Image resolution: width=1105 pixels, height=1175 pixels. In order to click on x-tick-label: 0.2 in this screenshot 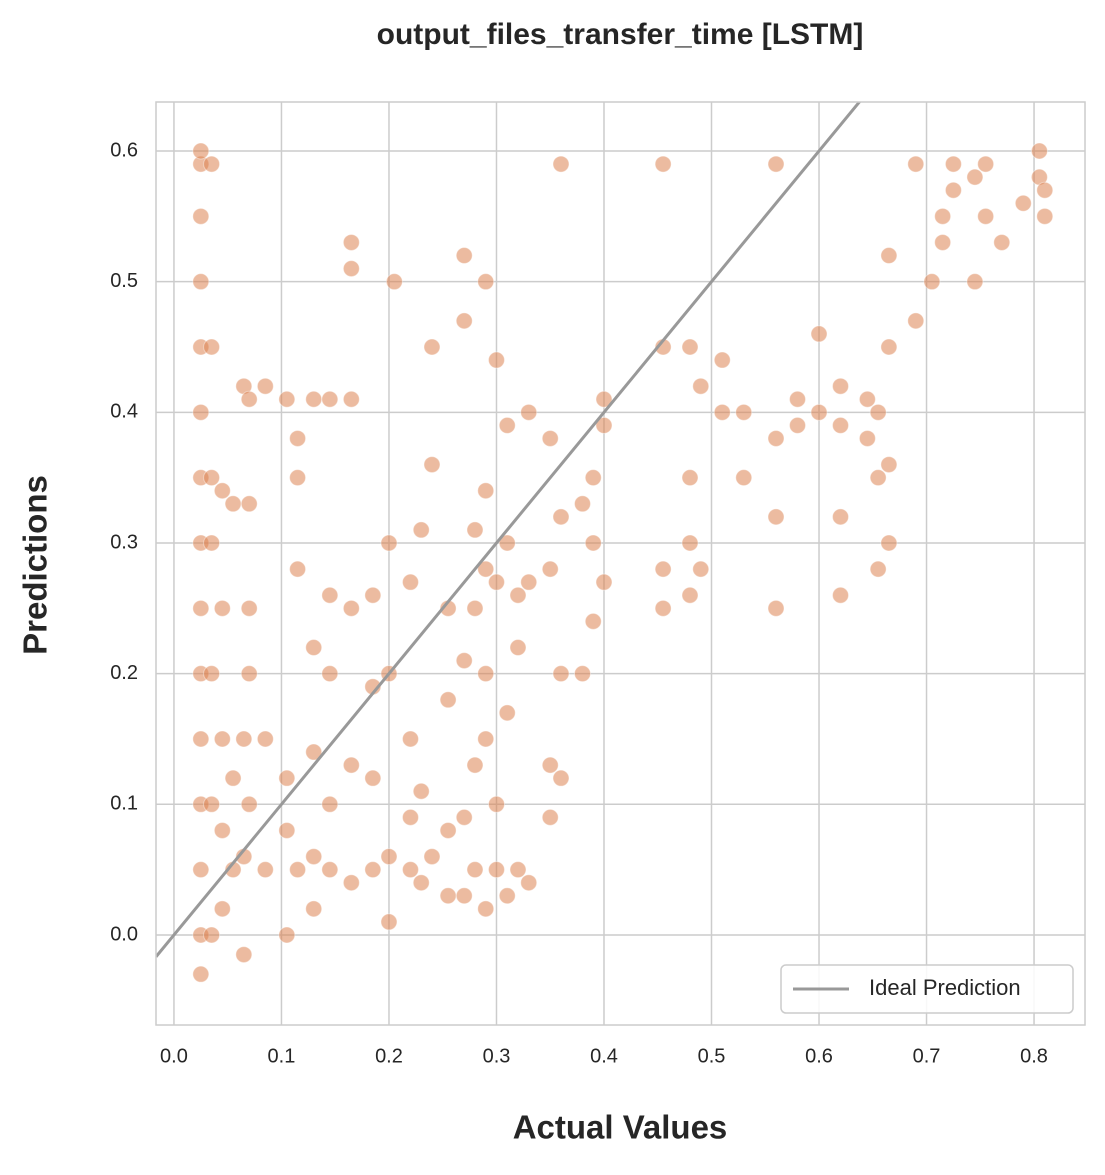, I will do `click(389, 1056)`.